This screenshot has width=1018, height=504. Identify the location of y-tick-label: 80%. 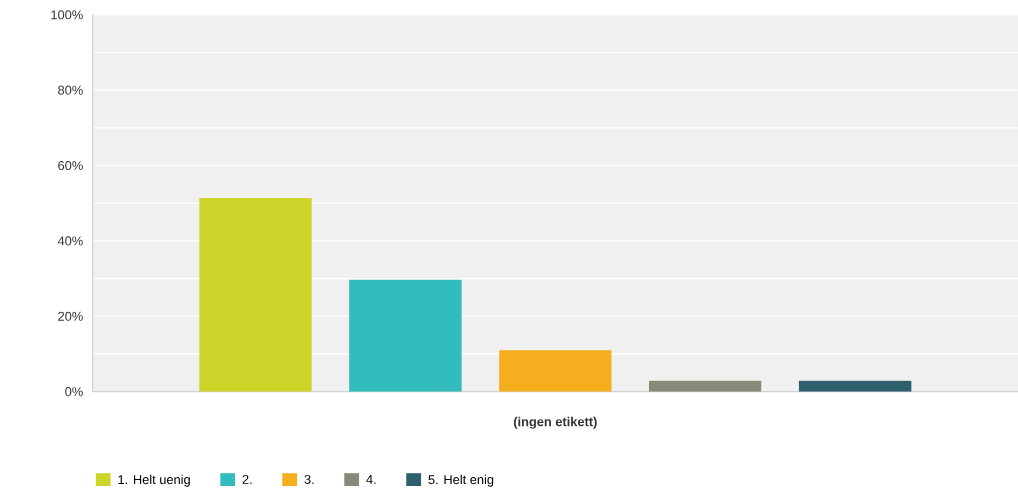
(70, 90).